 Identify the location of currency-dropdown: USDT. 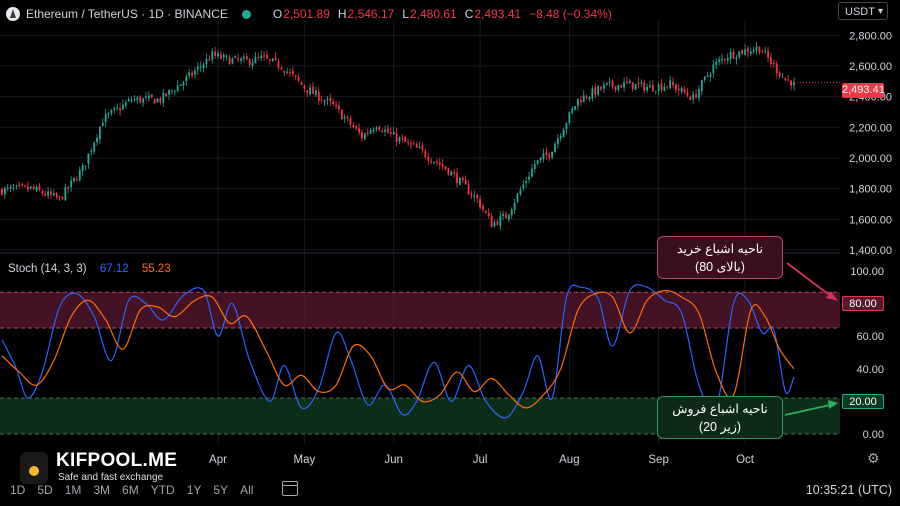
(863, 11).